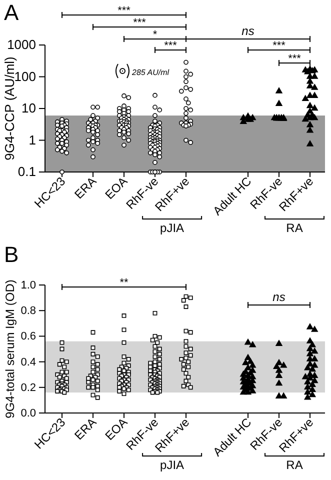 This screenshot has height=480, width=331. I want to click on annotation: 285 AU/ml, so click(150, 72).